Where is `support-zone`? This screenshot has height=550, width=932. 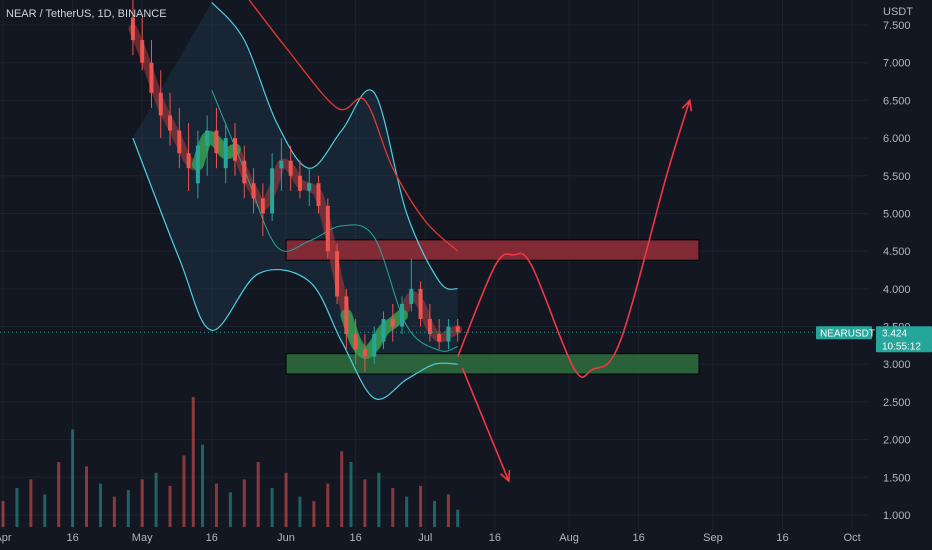 support-zone is located at coordinates (492, 364).